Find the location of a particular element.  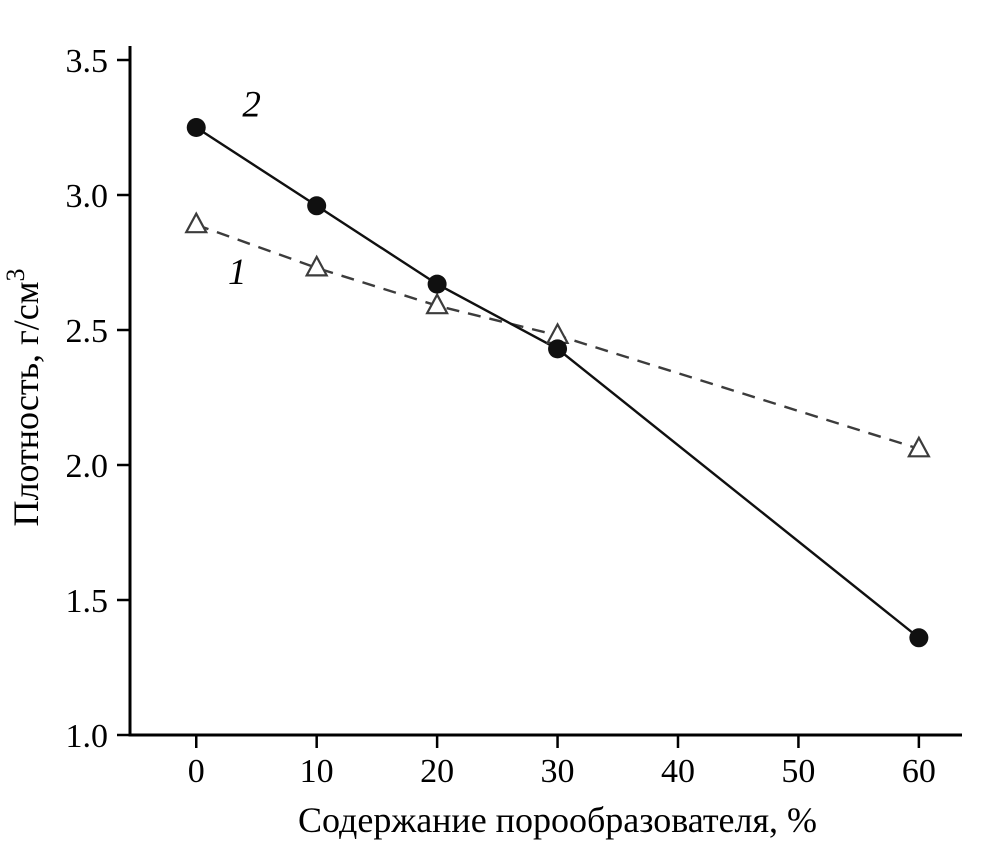

y-tick-label: 1.5 is located at coordinates (87, 601).